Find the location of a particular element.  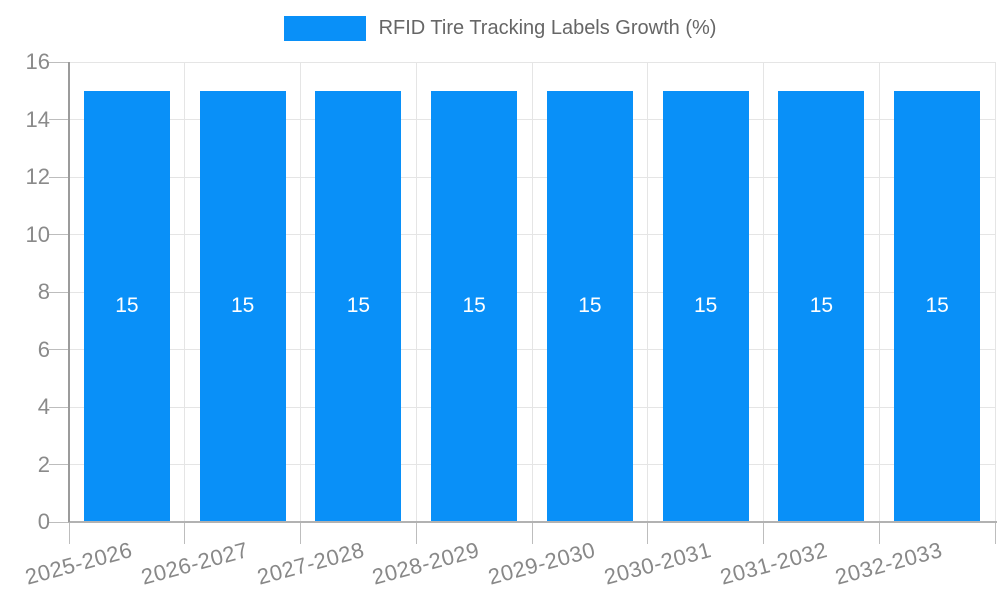

x-tick-label: 2025-2026 is located at coordinates (79, 563).